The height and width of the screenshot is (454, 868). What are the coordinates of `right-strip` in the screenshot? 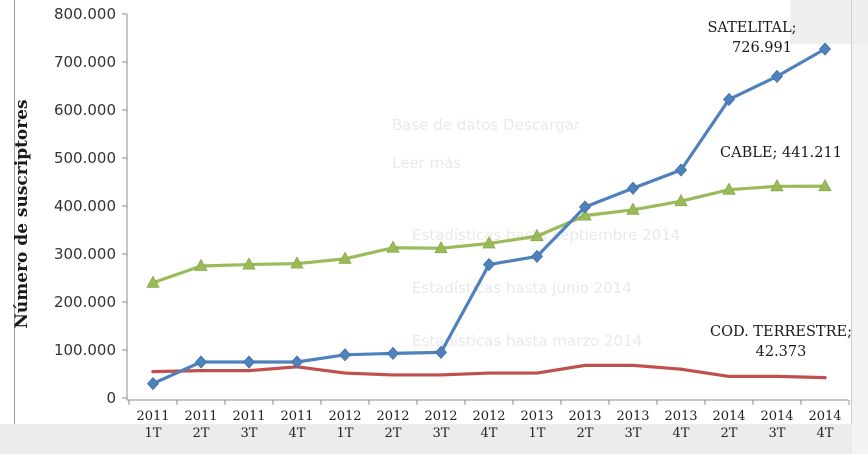 It's located at (860, 227).